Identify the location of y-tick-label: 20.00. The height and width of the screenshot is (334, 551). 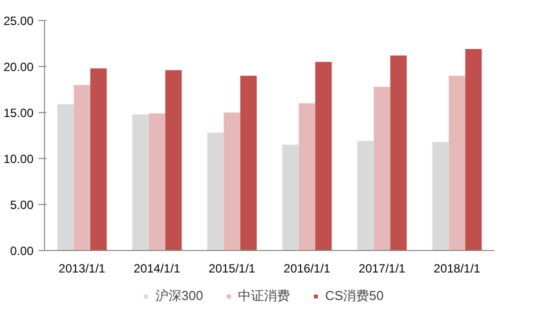
(18, 67).